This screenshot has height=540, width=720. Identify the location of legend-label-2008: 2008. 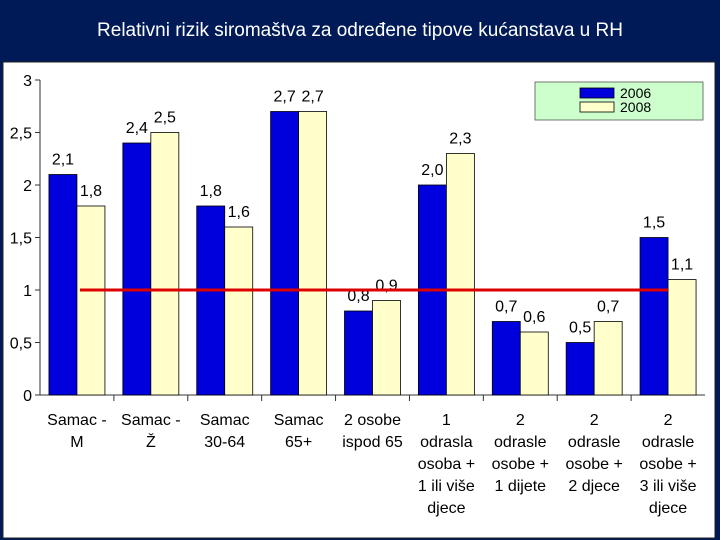
(635, 107).